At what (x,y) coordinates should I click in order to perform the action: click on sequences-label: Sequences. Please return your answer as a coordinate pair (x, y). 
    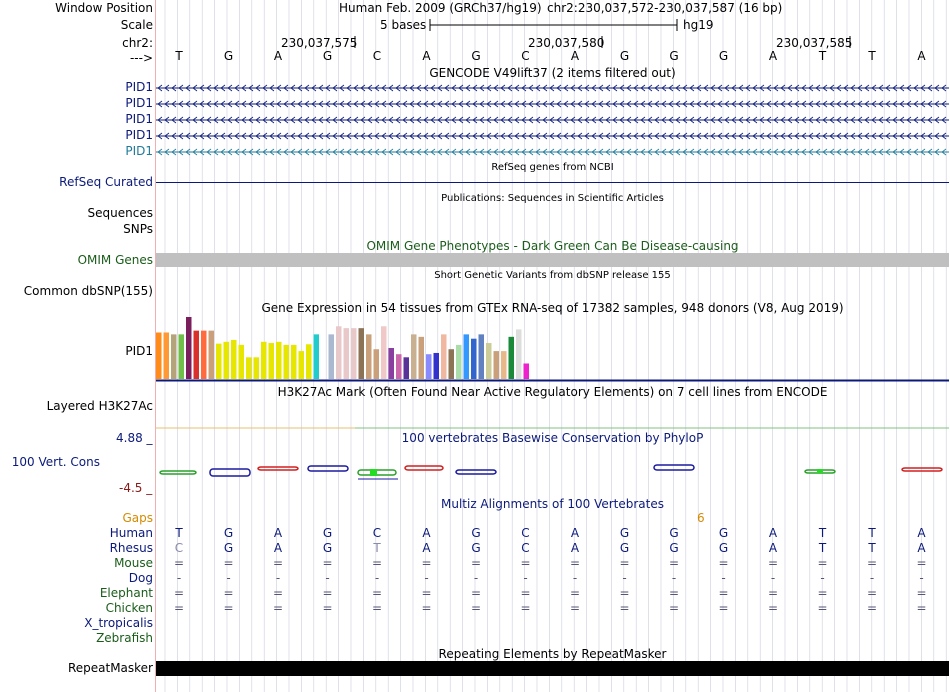
    Looking at the image, I should click on (120, 213).